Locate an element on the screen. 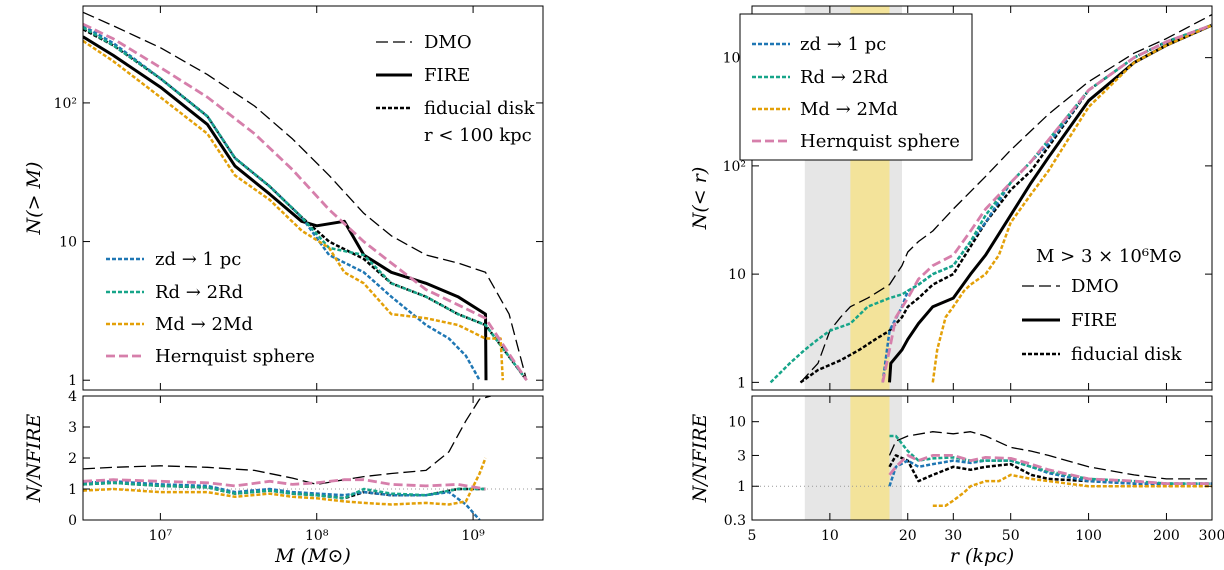 This screenshot has width=1224, height=570. xlabel-left: M (M⊙) is located at coordinates (312, 556).